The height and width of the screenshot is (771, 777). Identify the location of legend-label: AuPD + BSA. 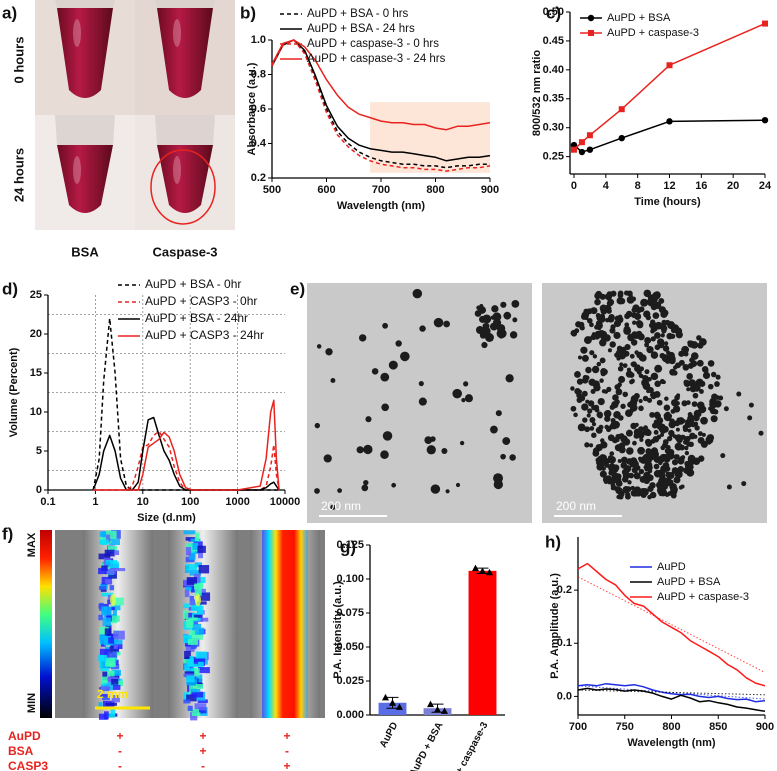
(639, 18).